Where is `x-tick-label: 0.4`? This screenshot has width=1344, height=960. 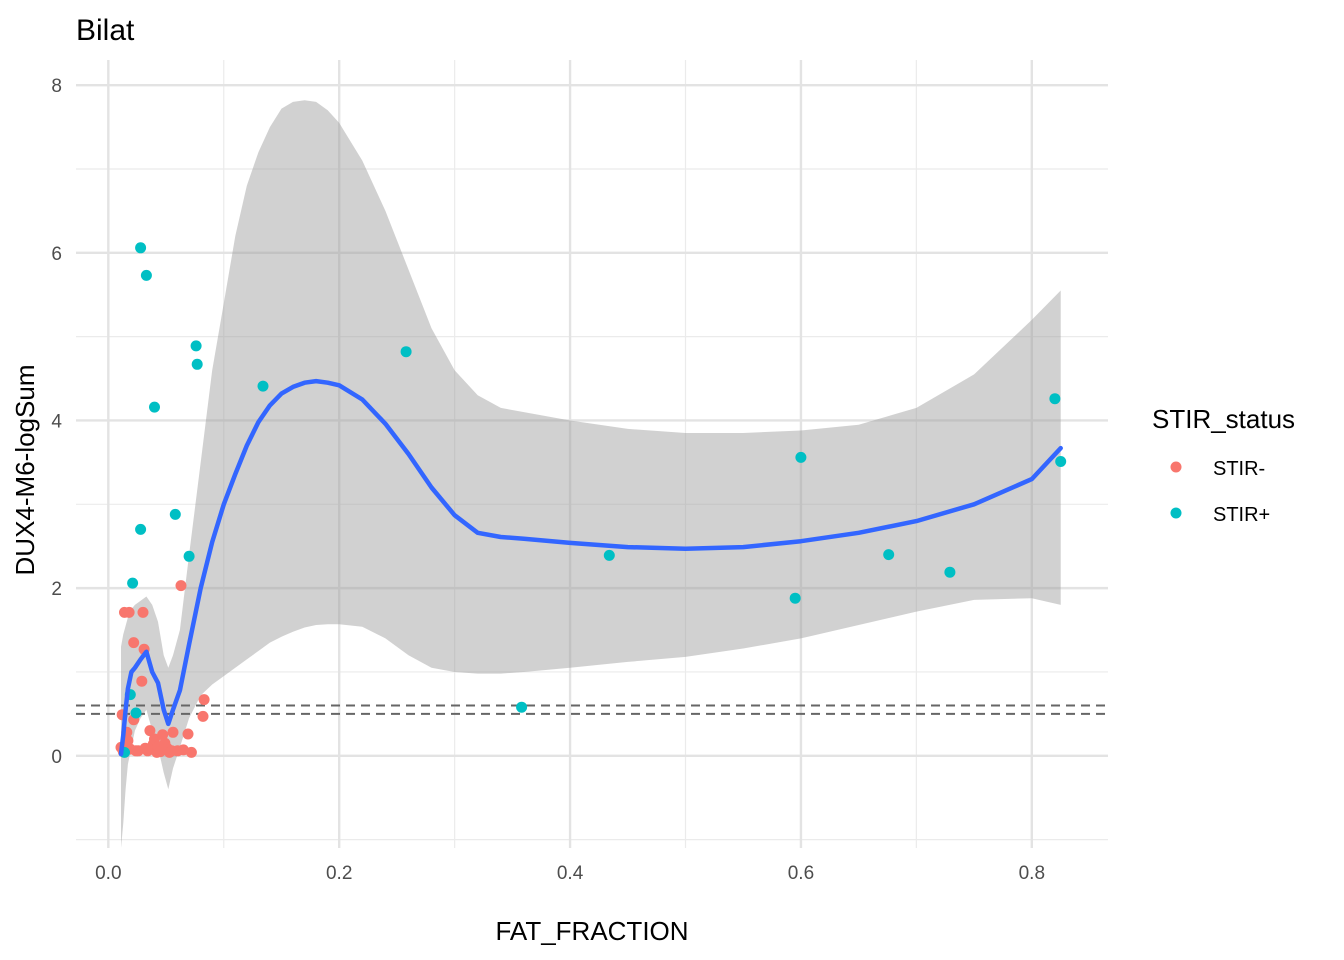 x-tick-label: 0.4 is located at coordinates (570, 873).